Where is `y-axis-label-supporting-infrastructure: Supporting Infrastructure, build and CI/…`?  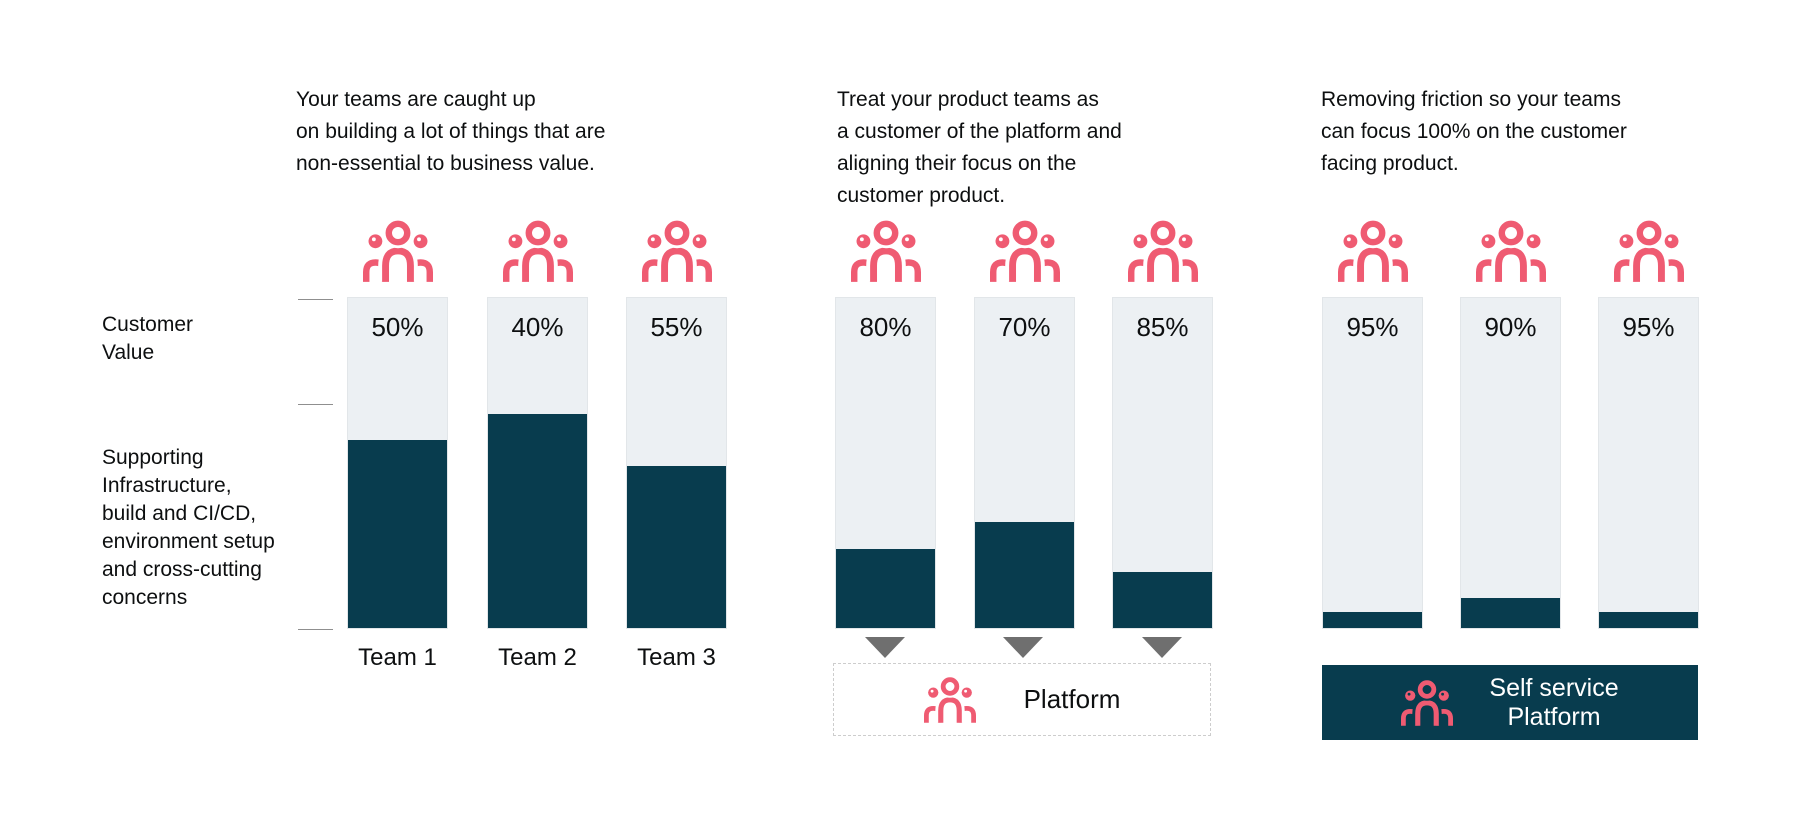 y-axis-label-supporting-infrastructure: Supporting Infrastructure, build and CI/… is located at coordinates (188, 527).